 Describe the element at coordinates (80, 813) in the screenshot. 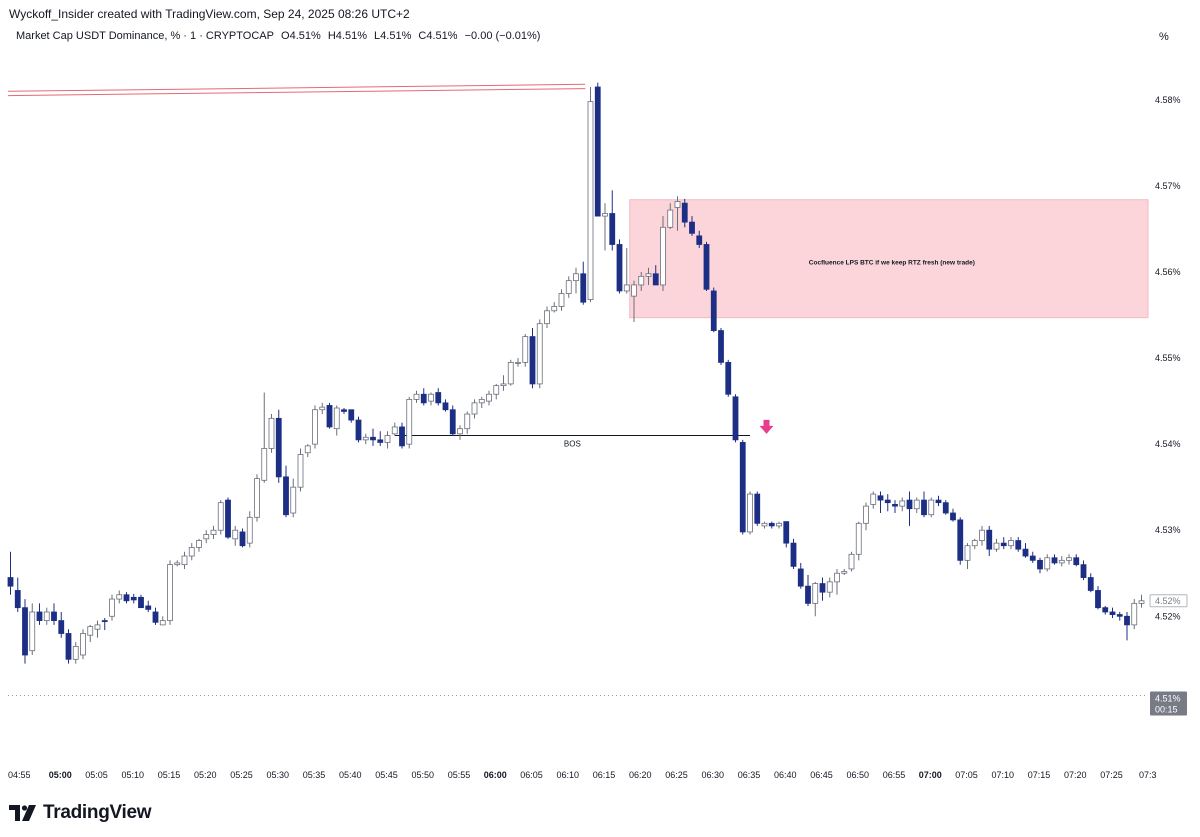

I see `tradingview-logo: TradingView` at that location.